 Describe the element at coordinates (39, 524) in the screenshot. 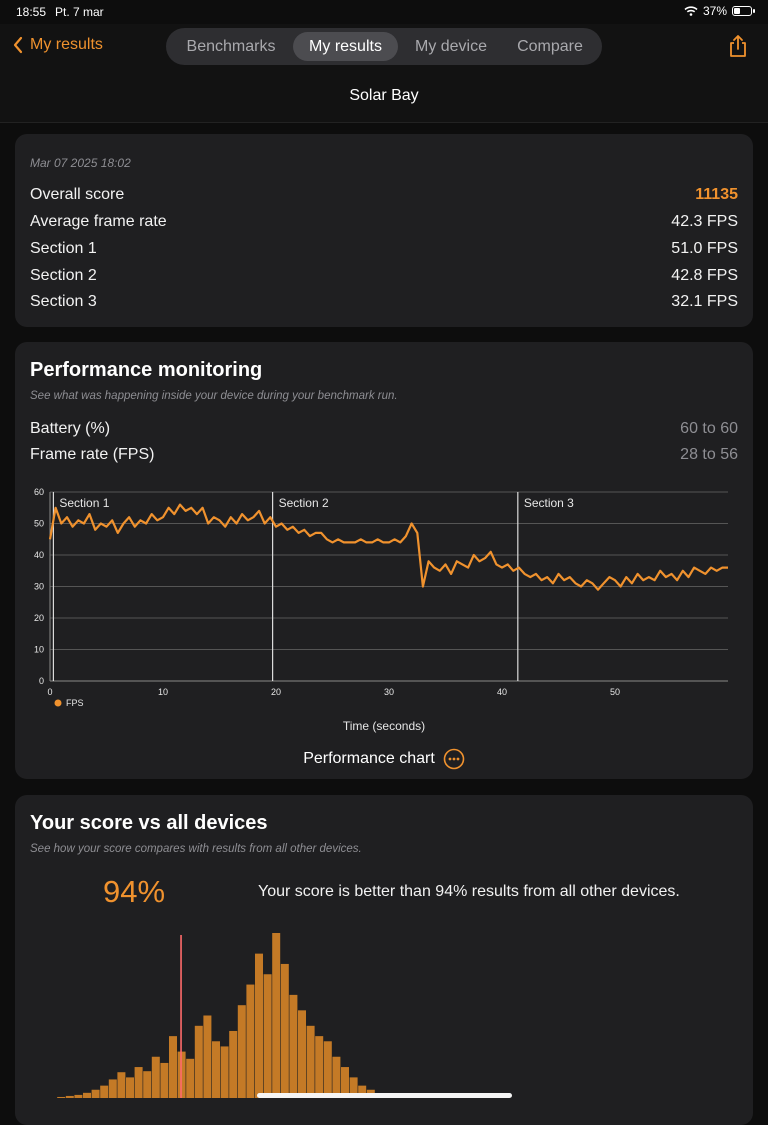

I see `y-tick-label: 50` at that location.